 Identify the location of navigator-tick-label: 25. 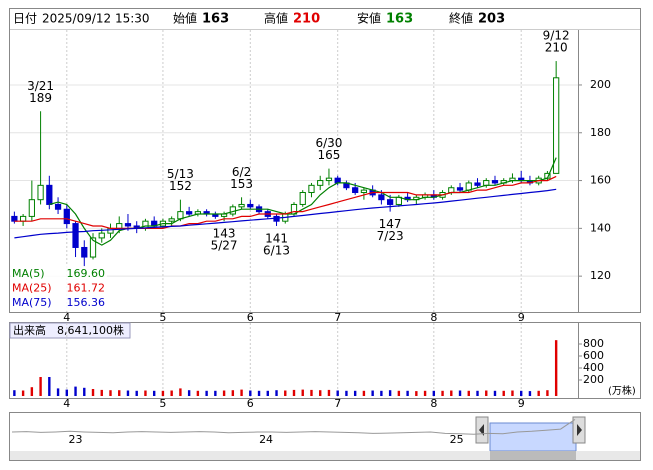
(457, 439).